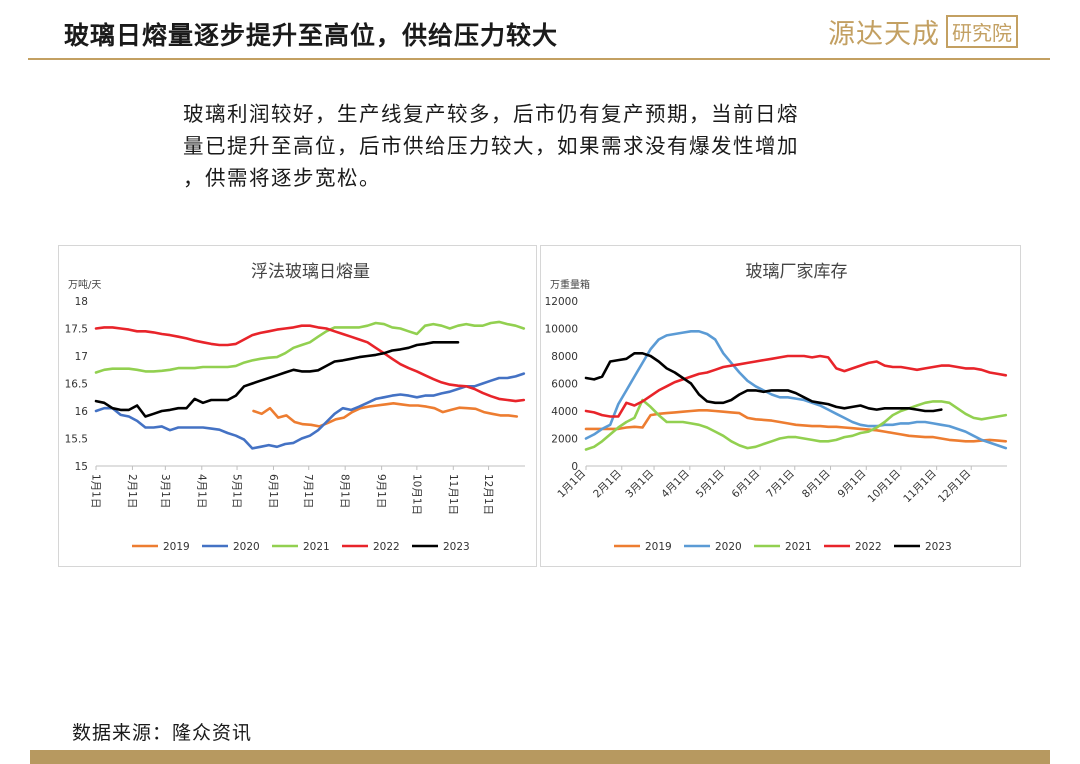 Image resolution: width=1080 pixels, height=764 pixels. I want to click on page-title: 玻璃日熔量逐步提升至高位，供给压力较大, so click(311, 35).